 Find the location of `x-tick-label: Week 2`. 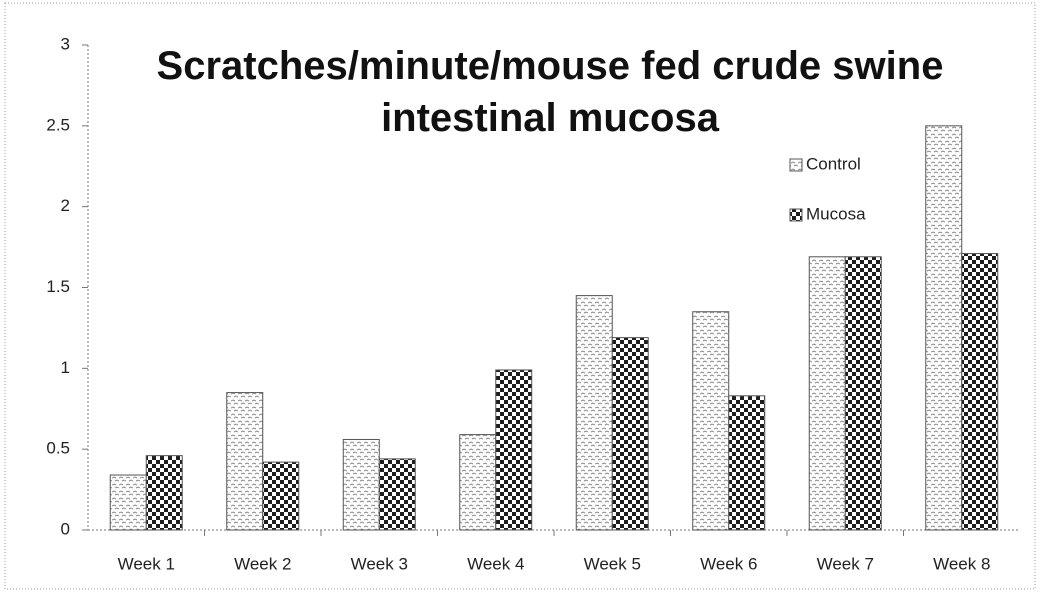

x-tick-label: Week 2 is located at coordinates (262, 563).